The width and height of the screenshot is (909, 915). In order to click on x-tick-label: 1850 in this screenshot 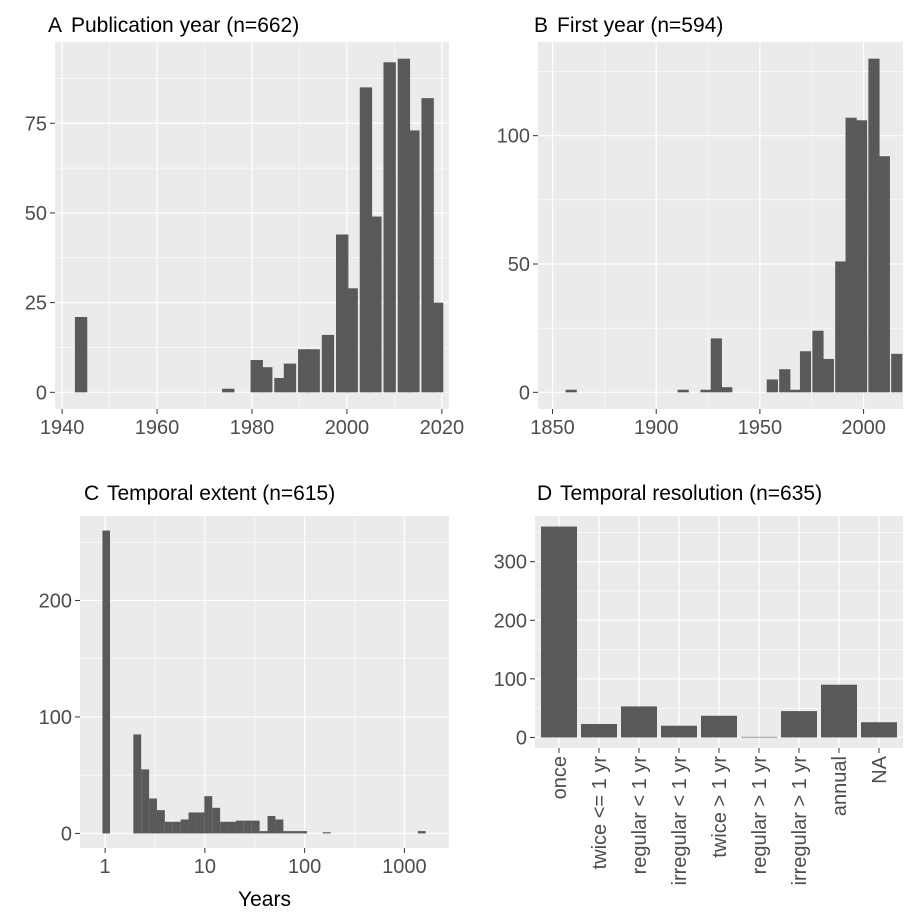, I will do `click(552, 428)`.